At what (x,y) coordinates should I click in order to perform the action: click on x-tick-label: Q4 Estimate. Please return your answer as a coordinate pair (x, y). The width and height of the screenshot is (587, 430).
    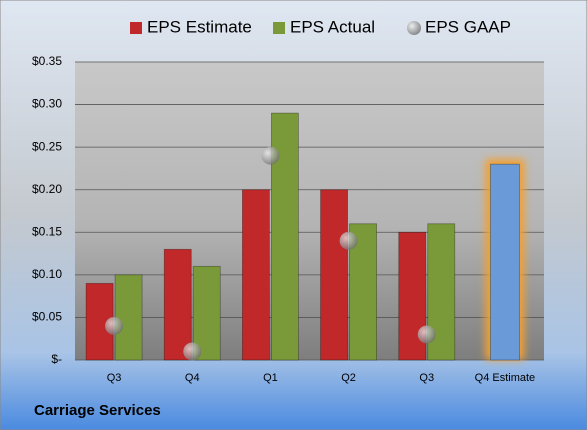
    Looking at the image, I should click on (505, 378).